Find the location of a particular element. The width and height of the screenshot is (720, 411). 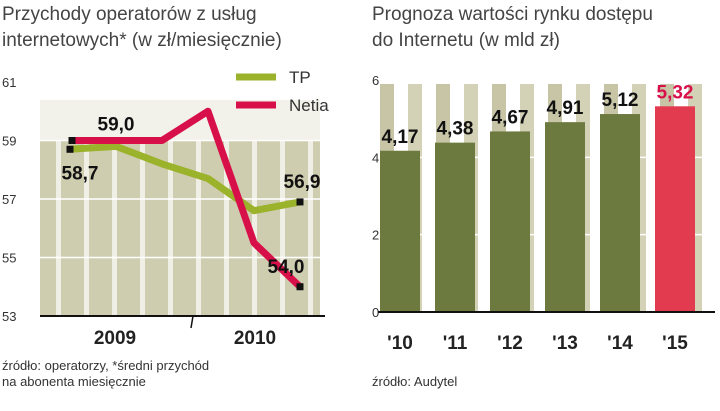

netia-end-marker is located at coordinates (300, 287).